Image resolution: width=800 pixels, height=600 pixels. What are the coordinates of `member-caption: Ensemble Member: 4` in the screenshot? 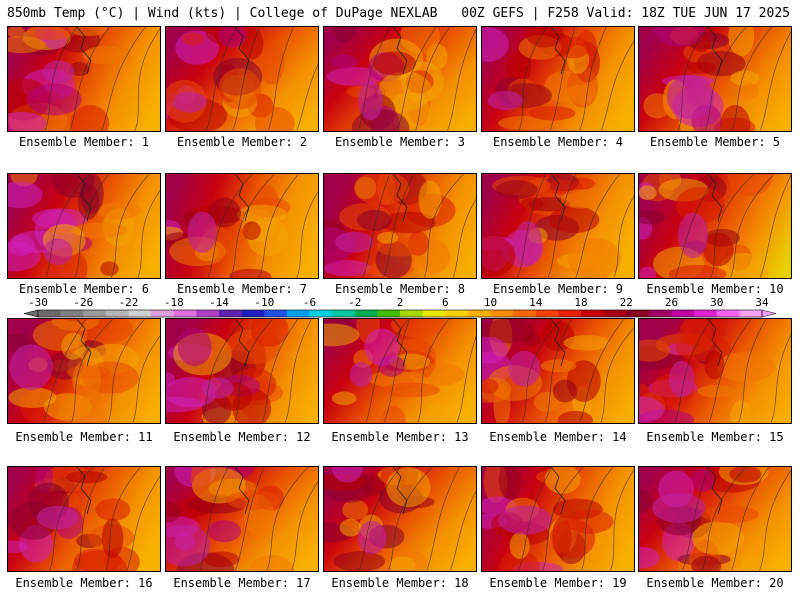 It's located at (558, 142).